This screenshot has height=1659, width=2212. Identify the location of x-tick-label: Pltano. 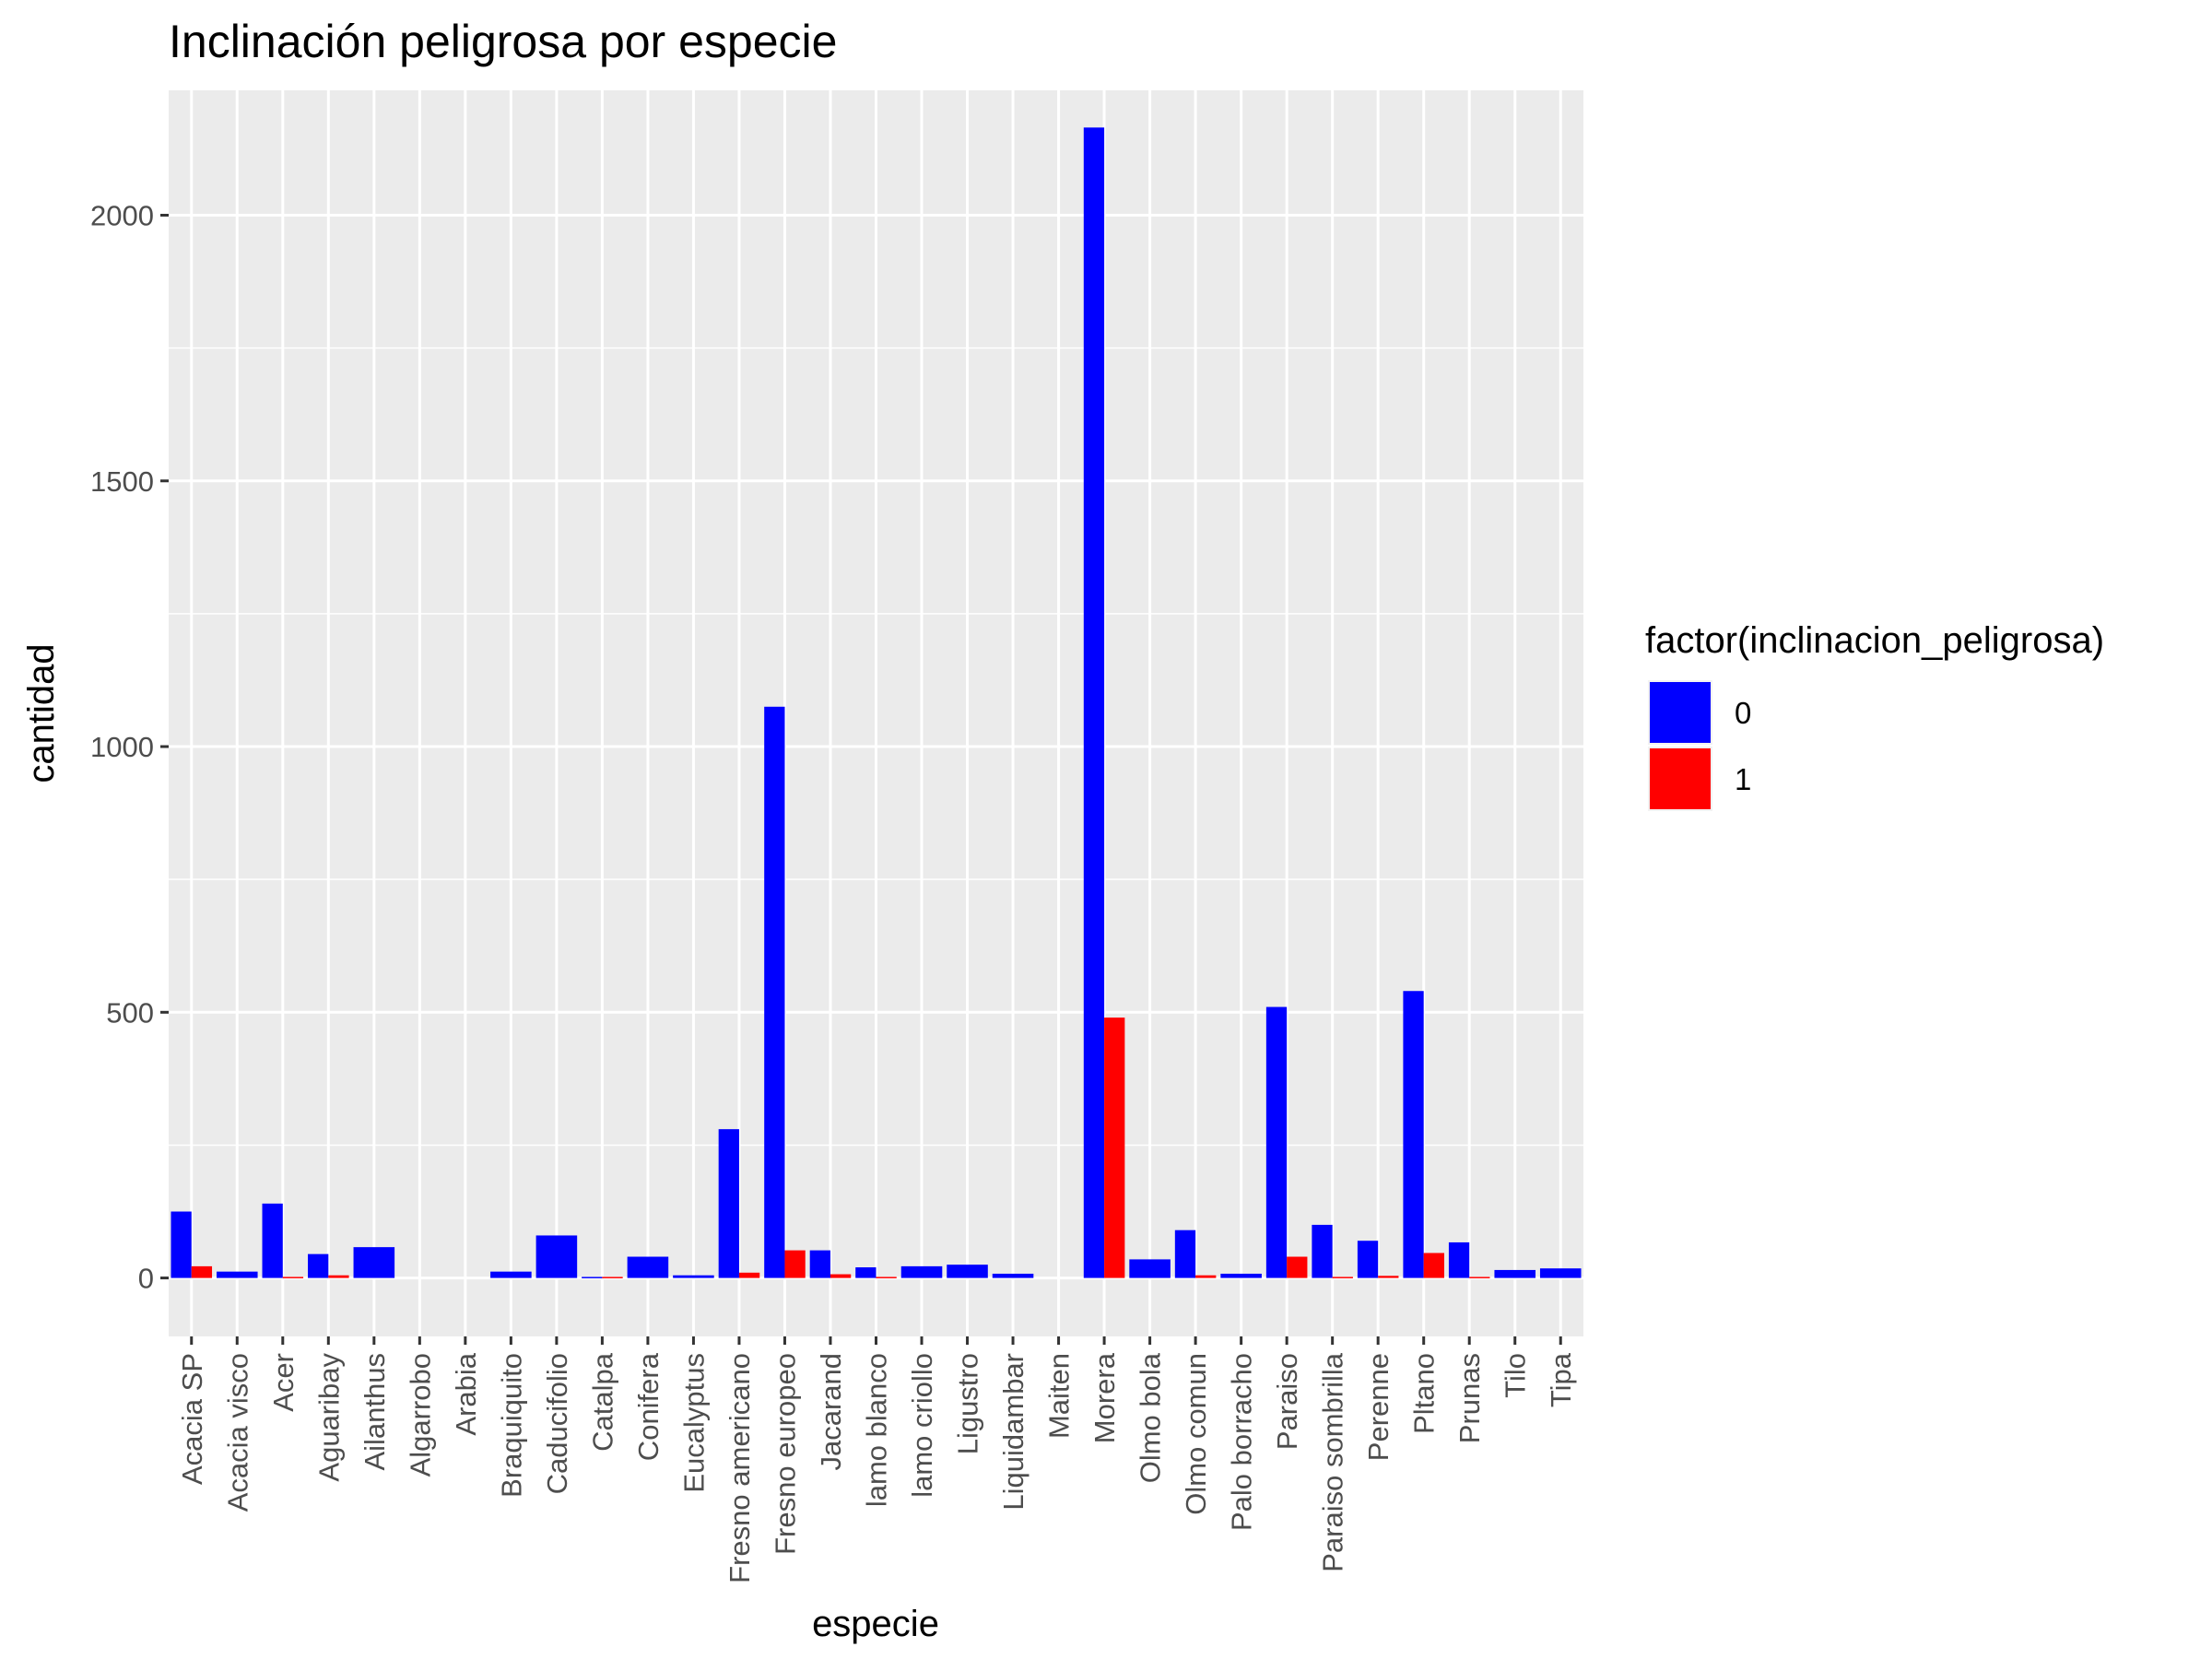
(1424, 1393).